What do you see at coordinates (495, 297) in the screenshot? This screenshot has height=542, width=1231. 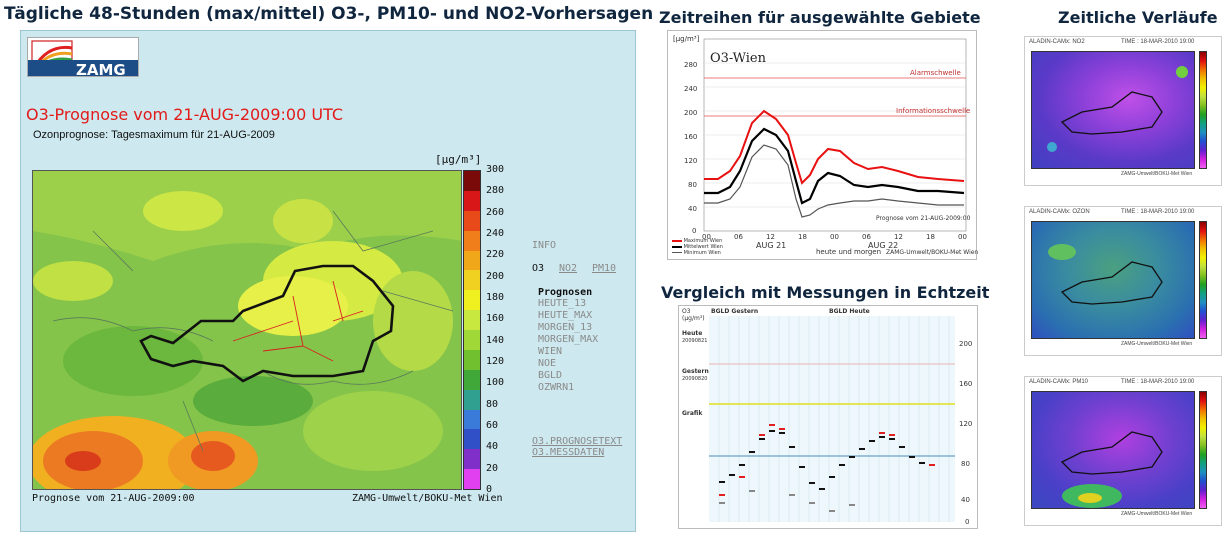 I see `colorbar-tick: 180` at bounding box center [495, 297].